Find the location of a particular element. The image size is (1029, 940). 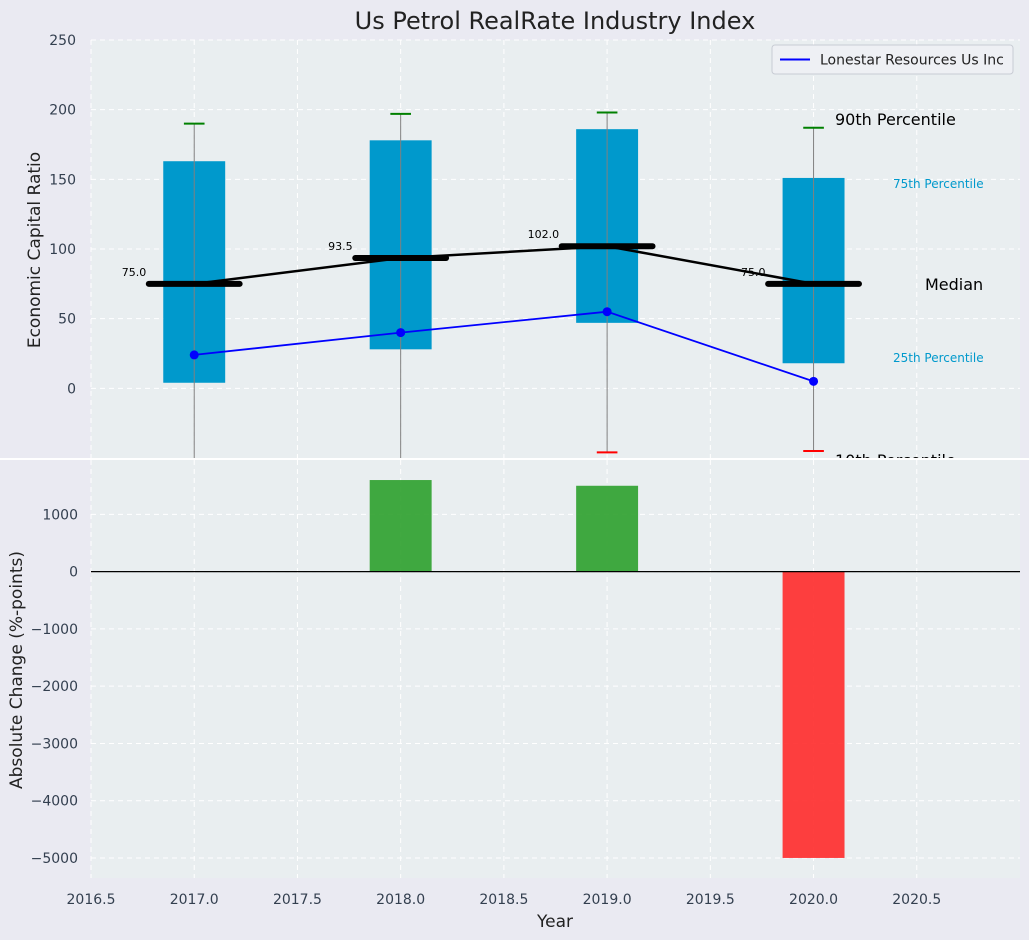

top-y-tick-label: 50 is located at coordinates (67, 320).